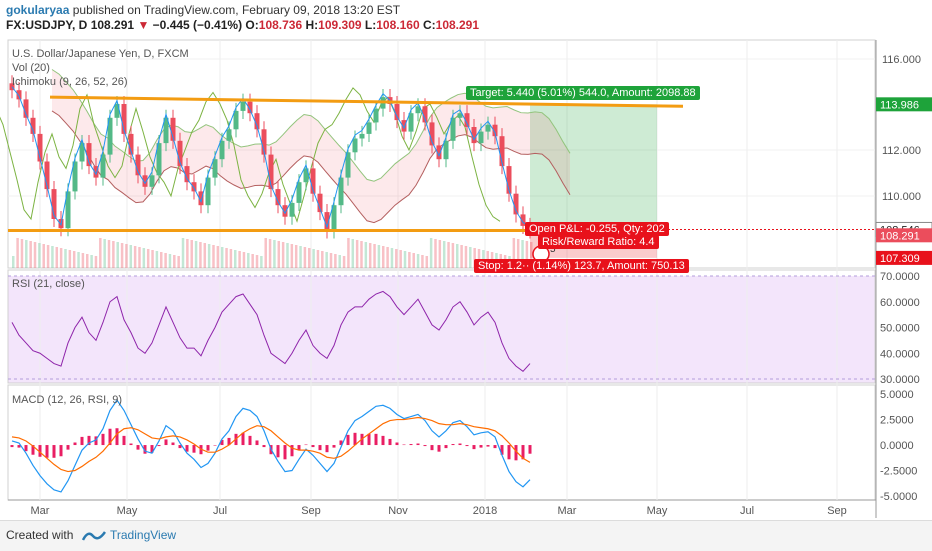 Image resolution: width=932 pixels, height=551 pixels. I want to click on close-price-badge-bg, so click(904, 235).